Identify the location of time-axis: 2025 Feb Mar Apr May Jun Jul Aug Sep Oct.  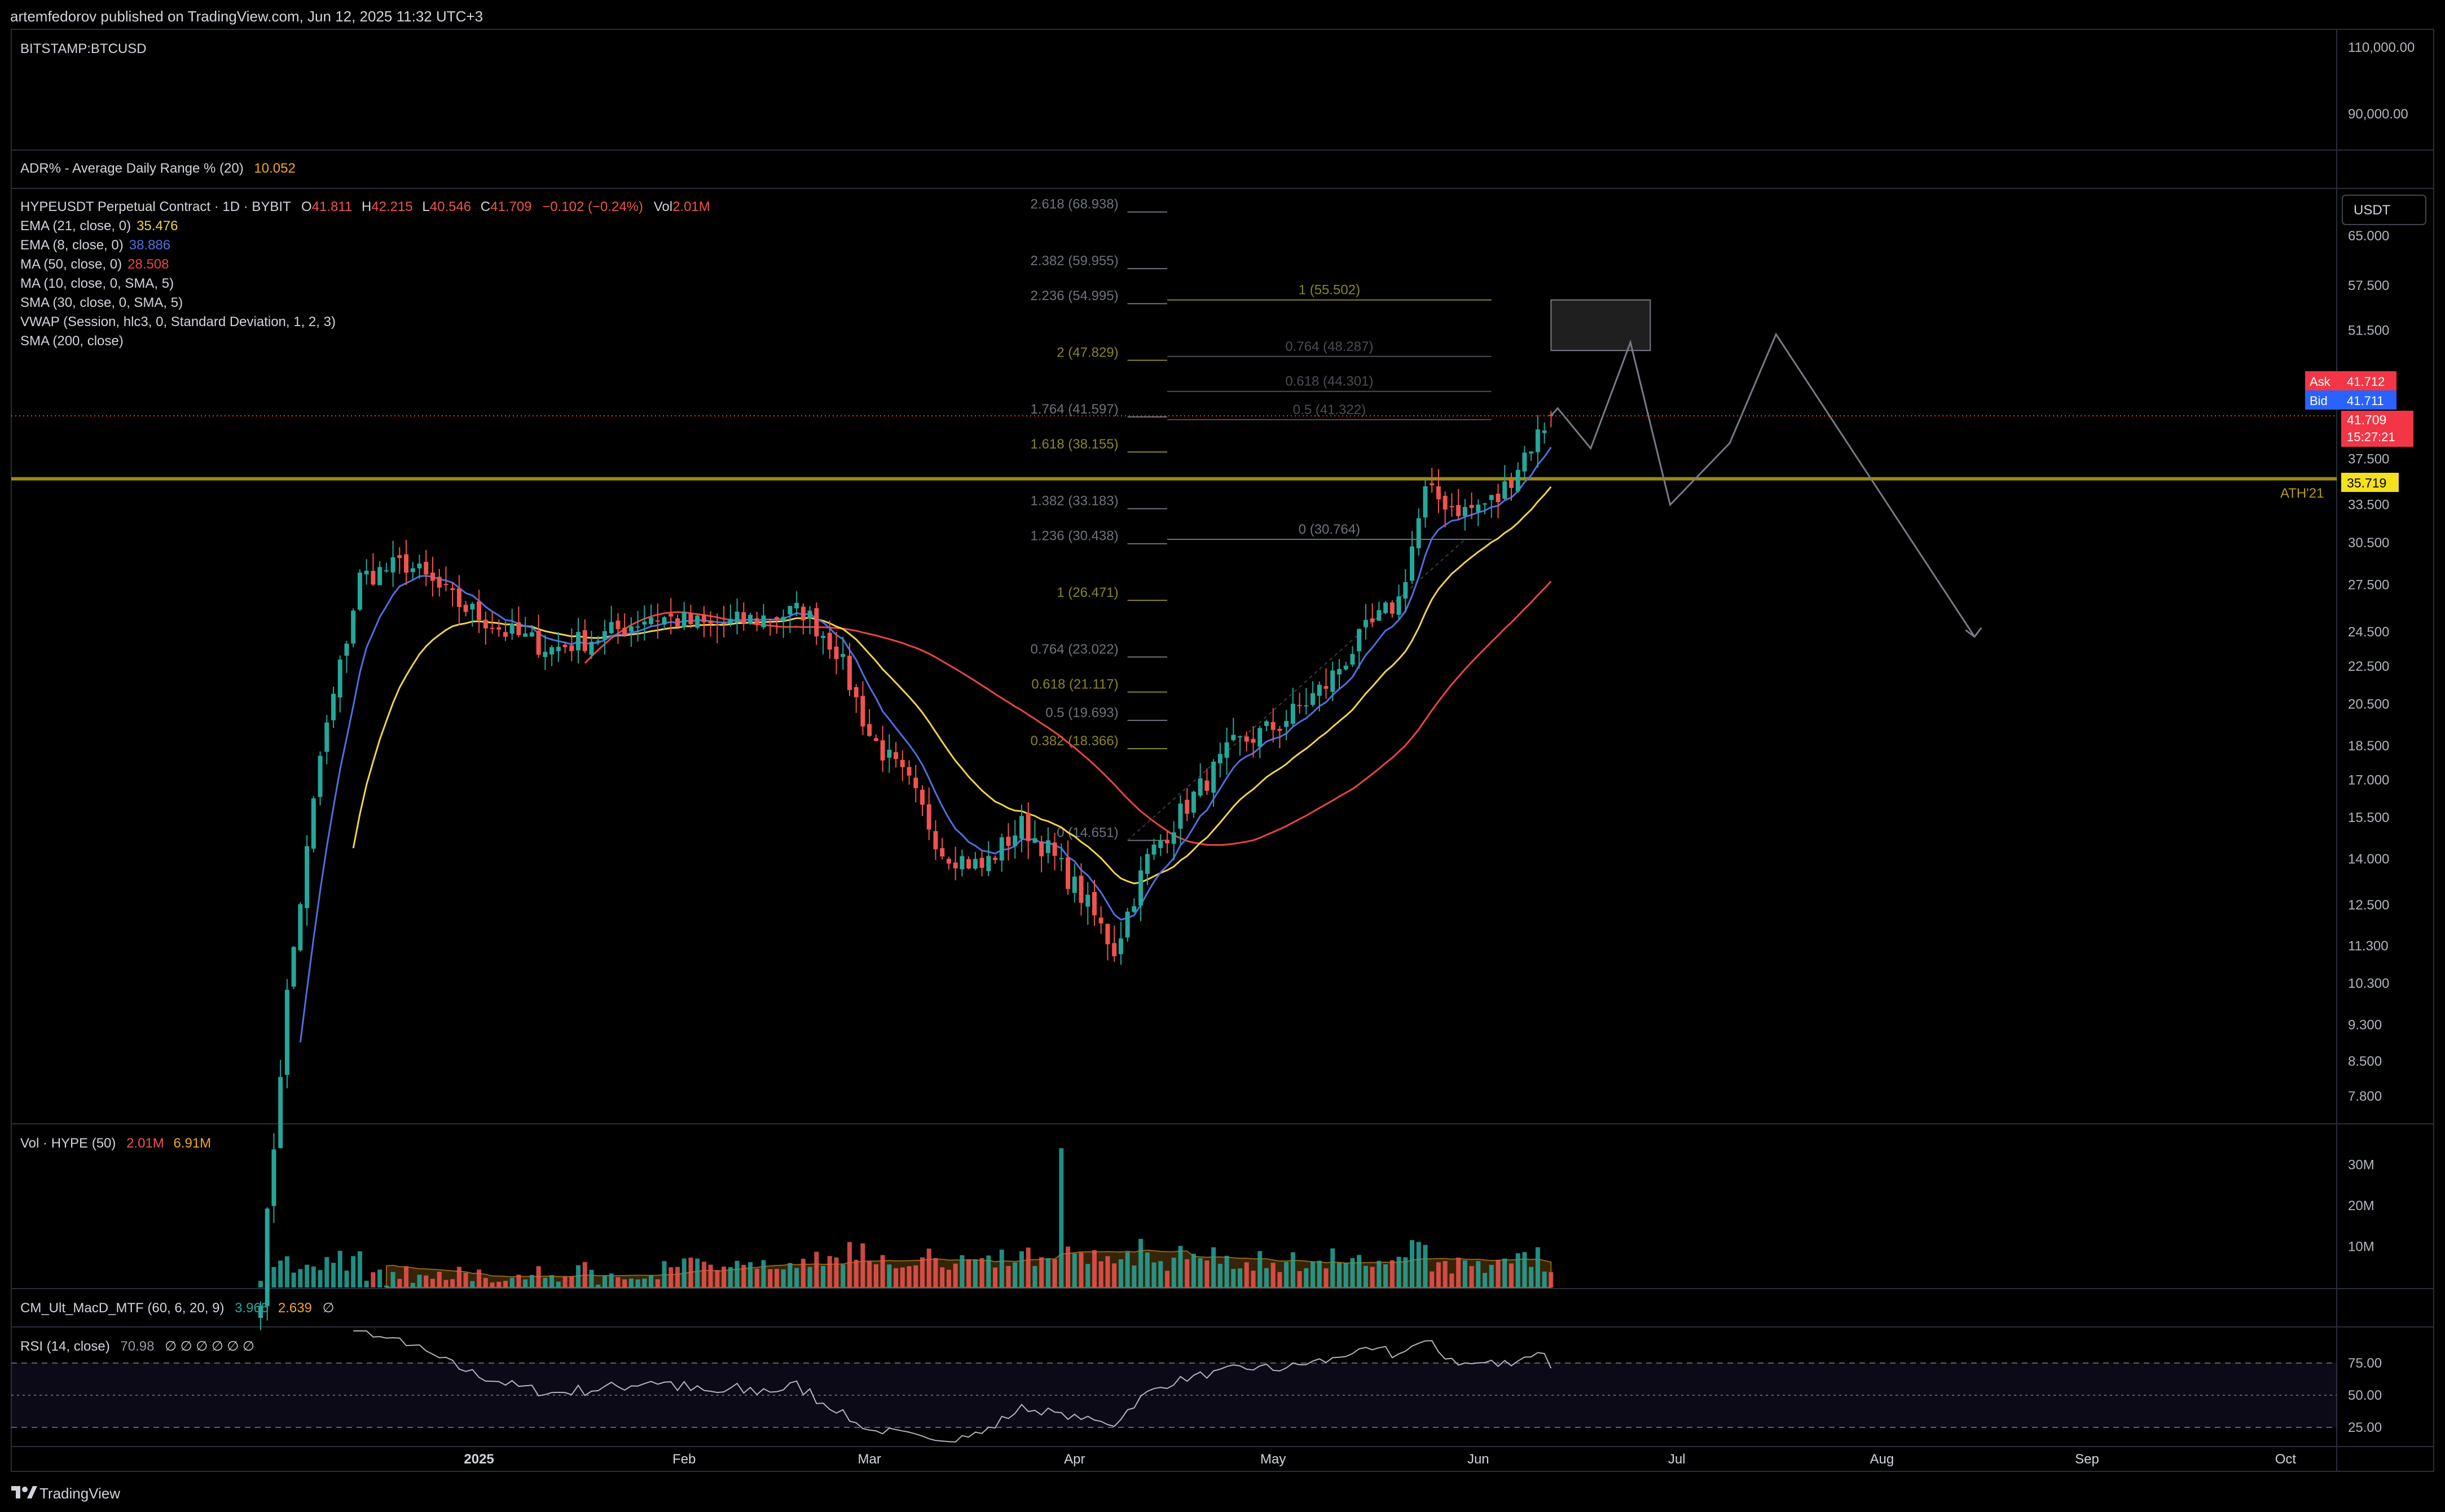
(1380, 1459).